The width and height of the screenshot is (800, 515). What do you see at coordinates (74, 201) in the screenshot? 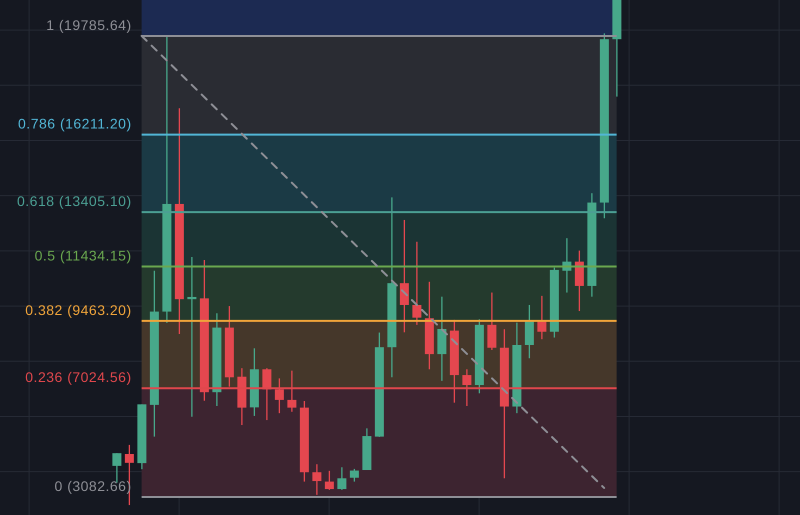
I see `ref-line-label: 0.618 (13405.10)` at bounding box center [74, 201].